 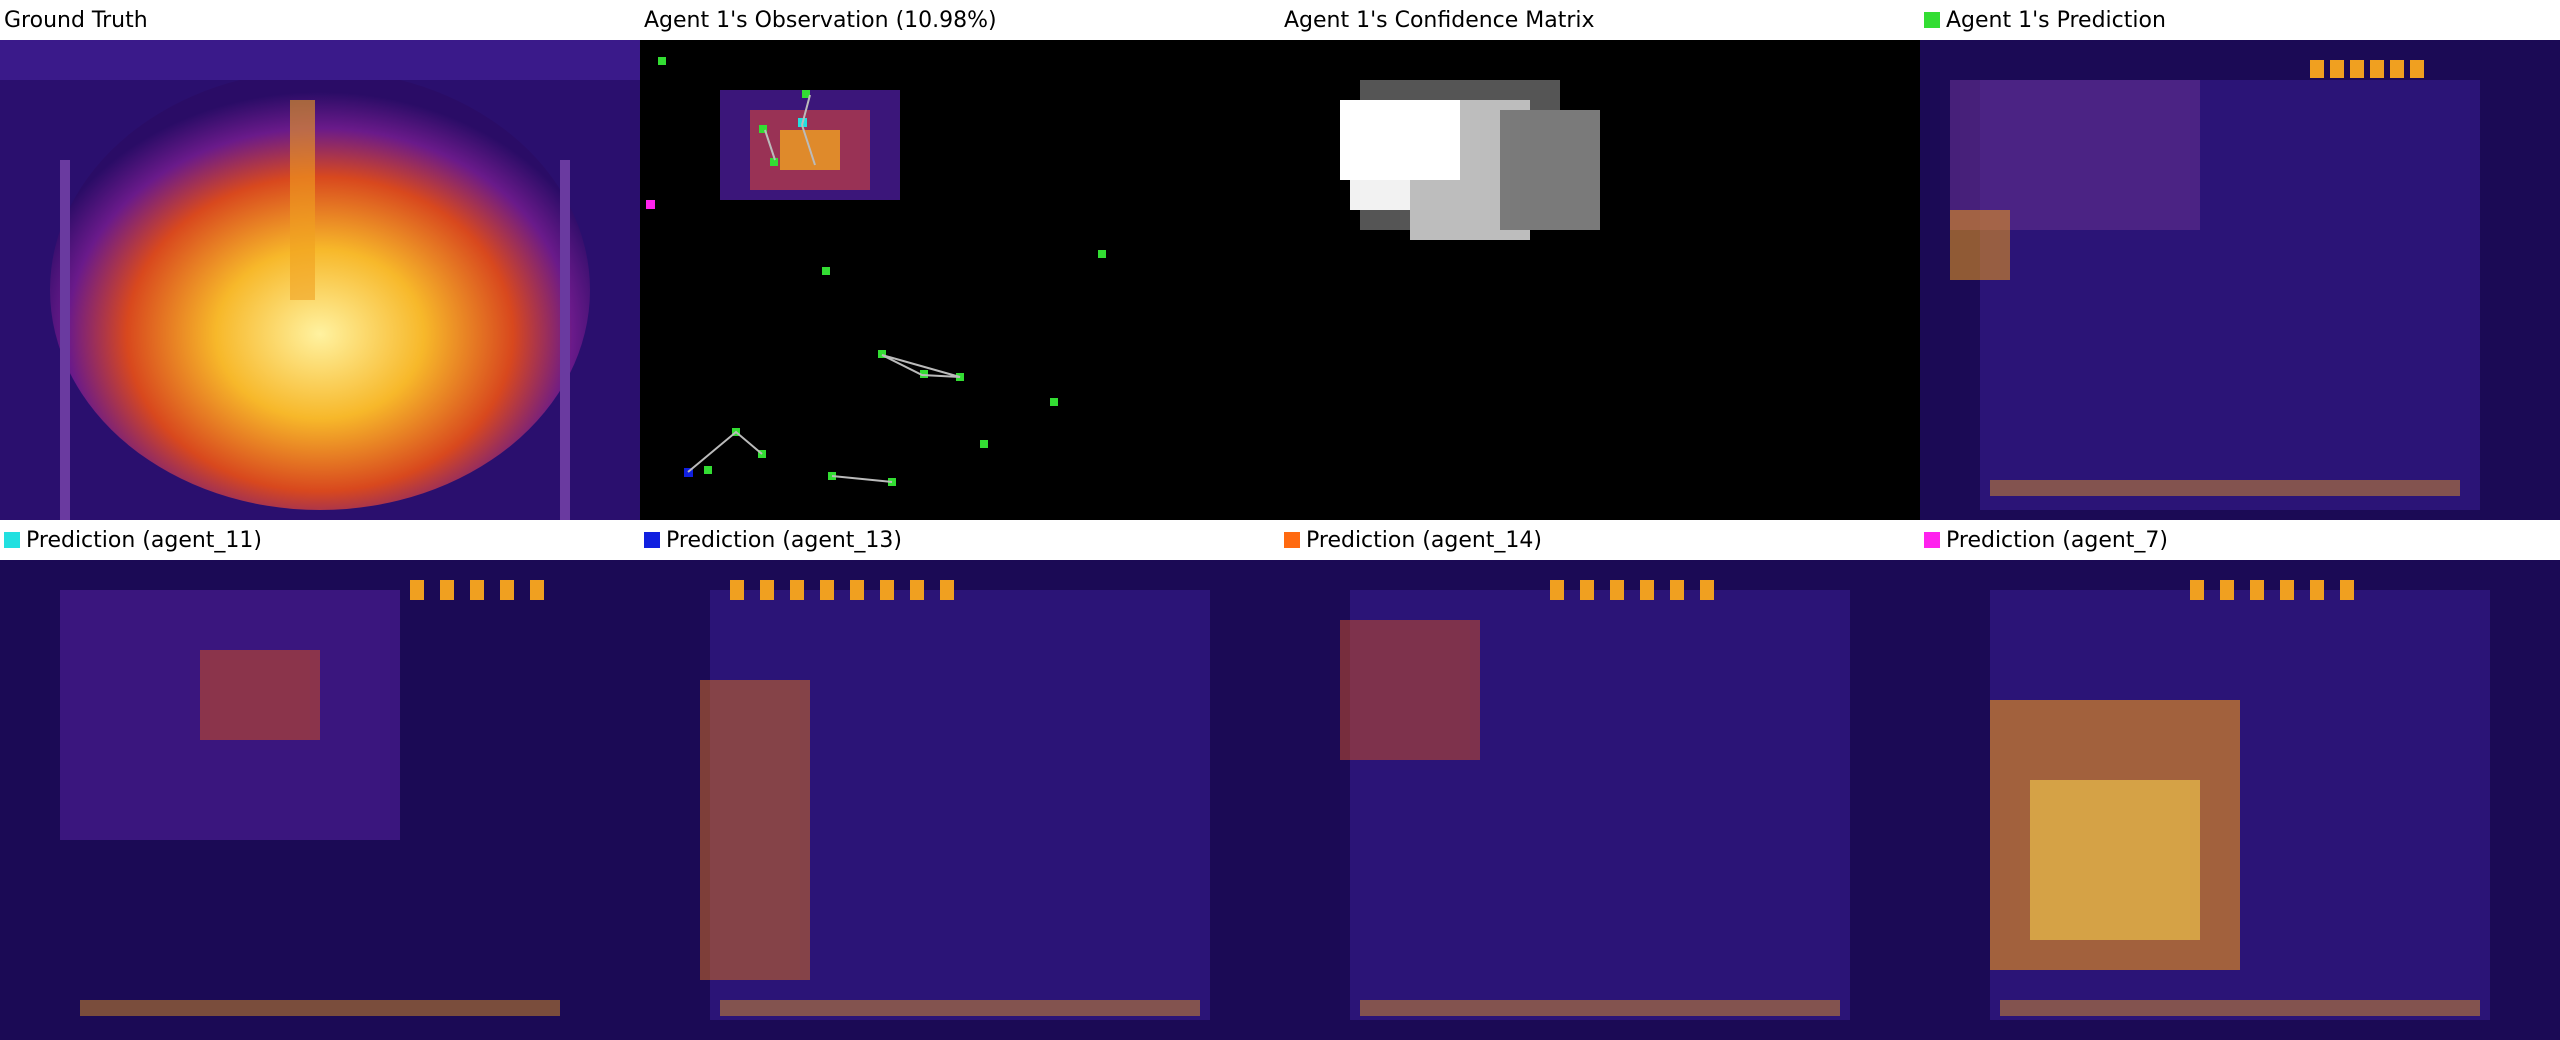 I want to click on panel-title-text: Agent 1's Observation (10.98%), so click(x=820, y=20).